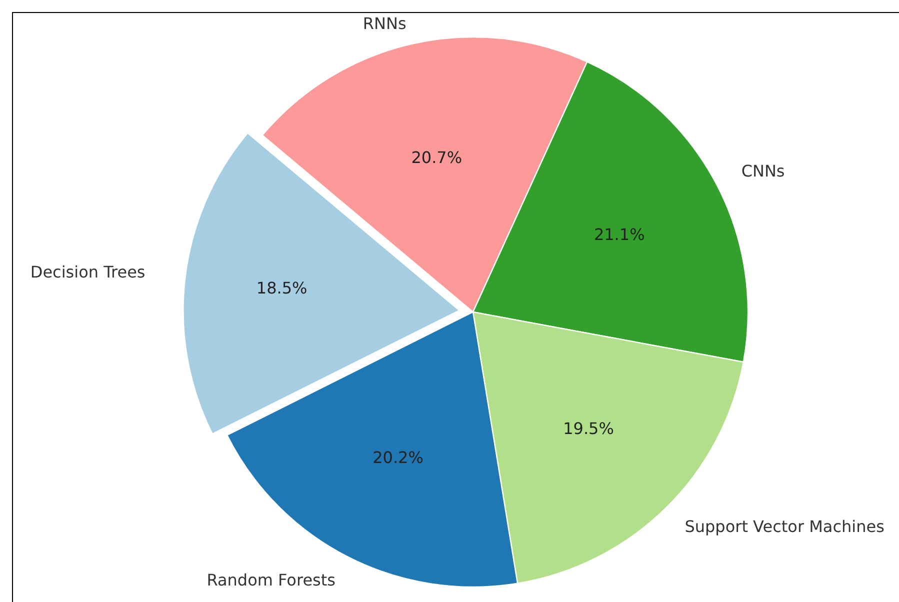  I want to click on data-label: 19.5%, so click(588, 428).